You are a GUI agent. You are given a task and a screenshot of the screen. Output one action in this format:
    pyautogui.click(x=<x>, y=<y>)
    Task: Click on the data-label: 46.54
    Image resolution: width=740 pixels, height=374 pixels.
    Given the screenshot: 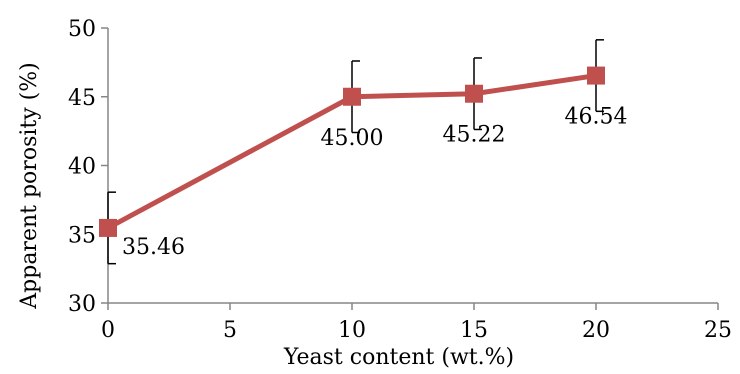 What is the action you would take?
    pyautogui.click(x=596, y=117)
    